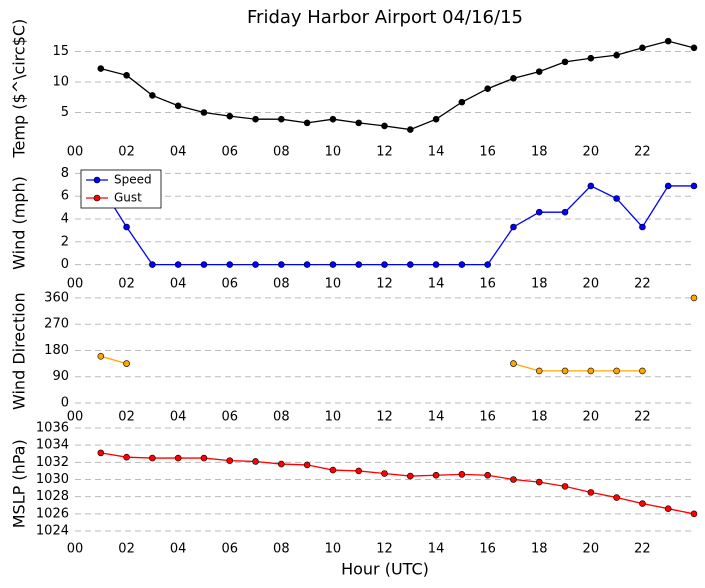  I want to click on y-axis-label: Temp ($^\circ$C), so click(19, 89).